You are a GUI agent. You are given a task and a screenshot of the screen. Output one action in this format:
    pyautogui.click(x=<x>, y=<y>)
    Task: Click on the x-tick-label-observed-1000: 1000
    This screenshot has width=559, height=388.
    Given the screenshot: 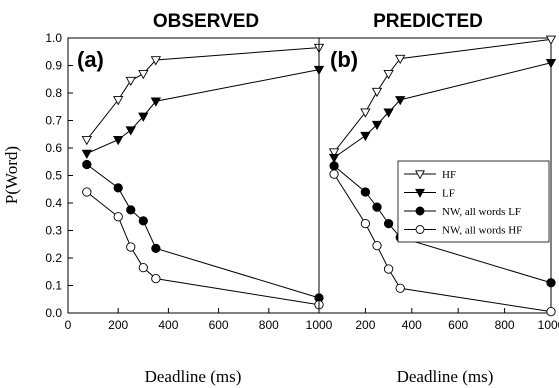 What is the action you would take?
    pyautogui.click(x=319, y=325)
    